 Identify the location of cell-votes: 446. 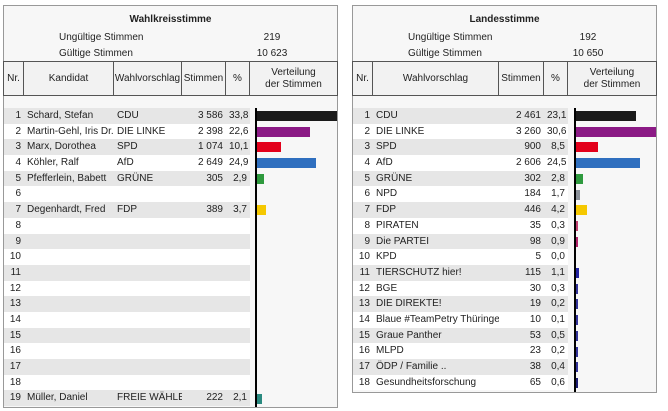
(521, 210).